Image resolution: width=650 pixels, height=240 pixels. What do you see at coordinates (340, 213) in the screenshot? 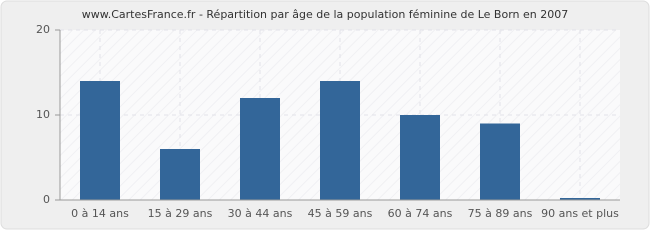
I see `x-tick-label: 45 à 59 ans` at bounding box center [340, 213].